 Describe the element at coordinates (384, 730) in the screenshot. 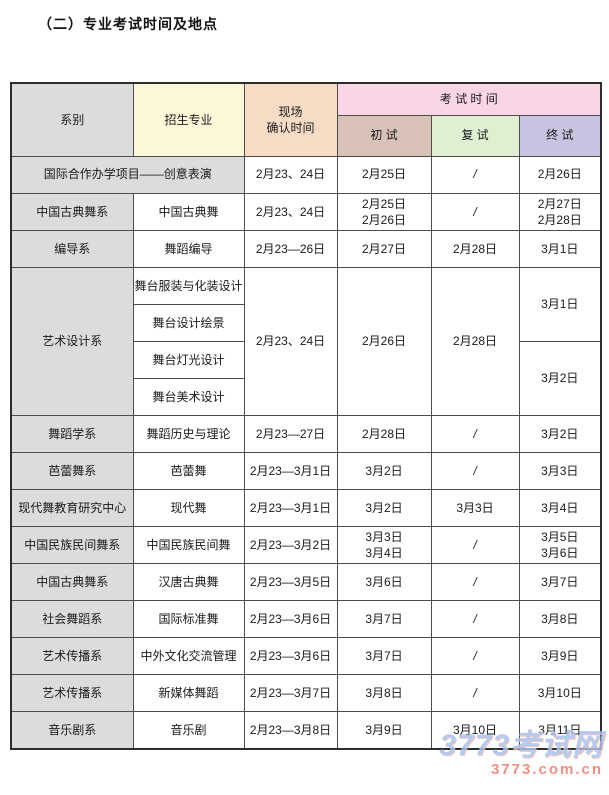

I see `first-exam-cell: 3月9日` at that location.